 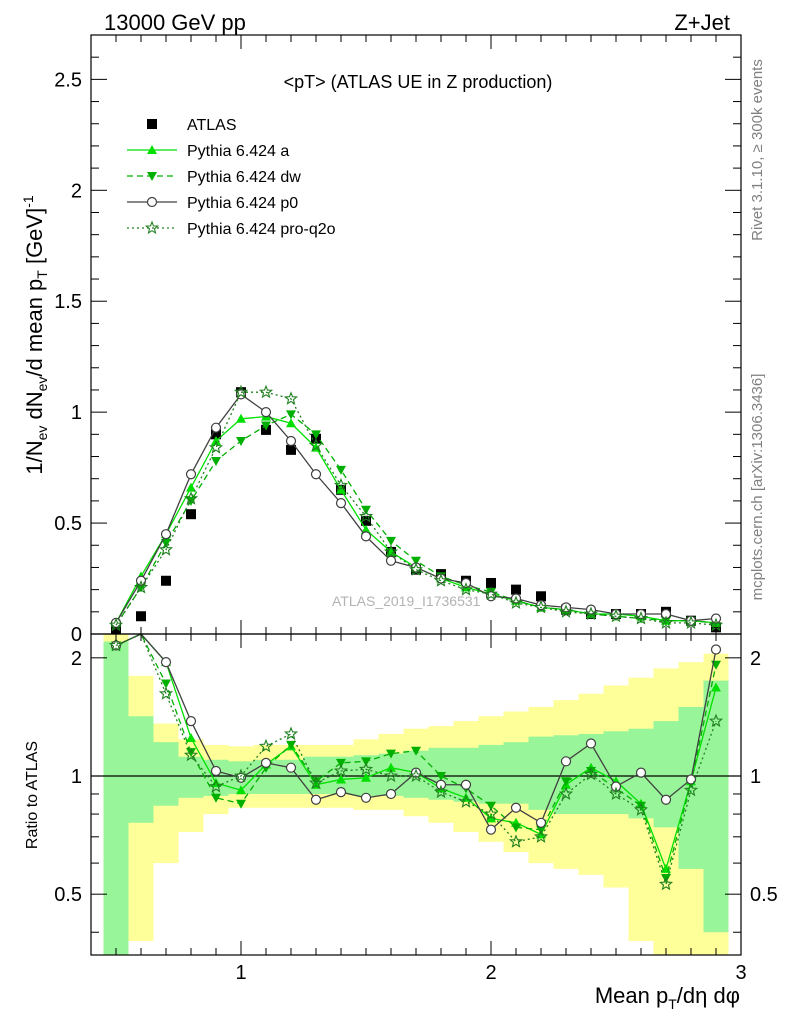 I want to click on y-tick-label-main: 2.5, so click(x=68, y=80).